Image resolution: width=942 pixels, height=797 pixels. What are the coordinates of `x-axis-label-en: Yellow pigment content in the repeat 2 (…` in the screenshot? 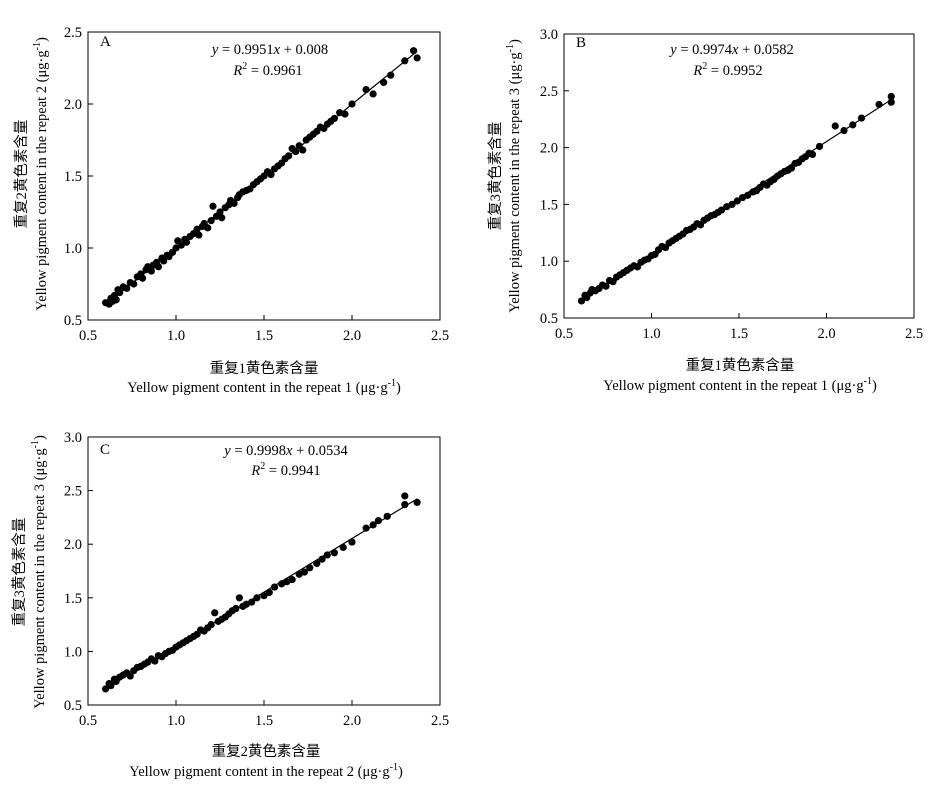 It's located at (266, 771).